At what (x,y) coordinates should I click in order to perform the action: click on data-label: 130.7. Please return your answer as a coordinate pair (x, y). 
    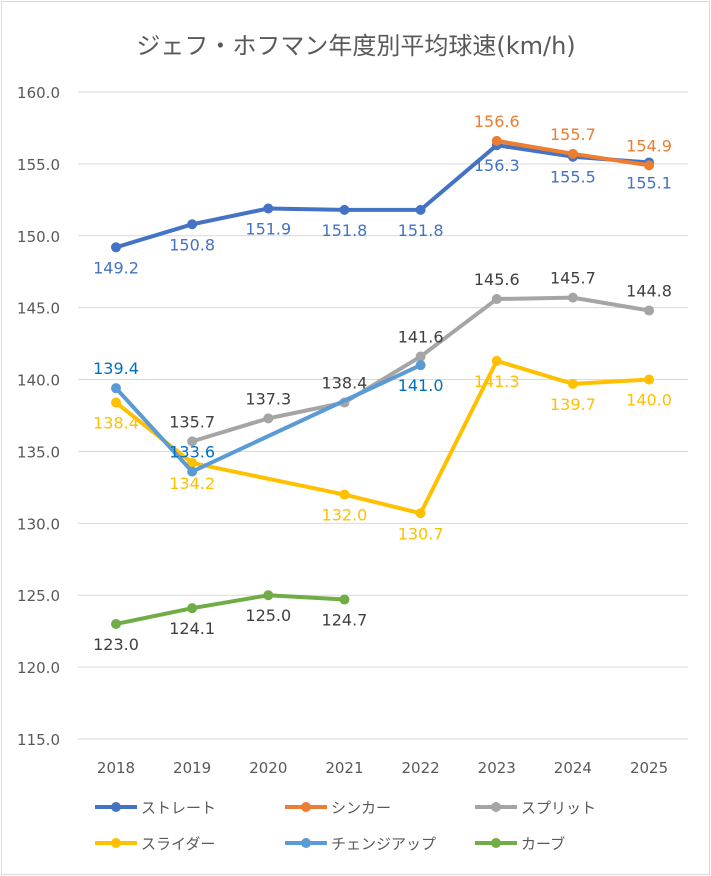
    Looking at the image, I should click on (421, 533).